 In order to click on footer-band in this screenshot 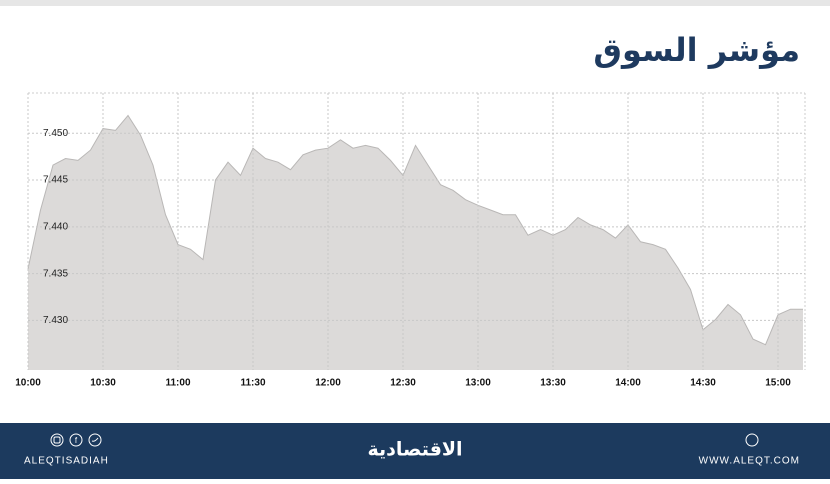, I will do `click(415, 451)`.